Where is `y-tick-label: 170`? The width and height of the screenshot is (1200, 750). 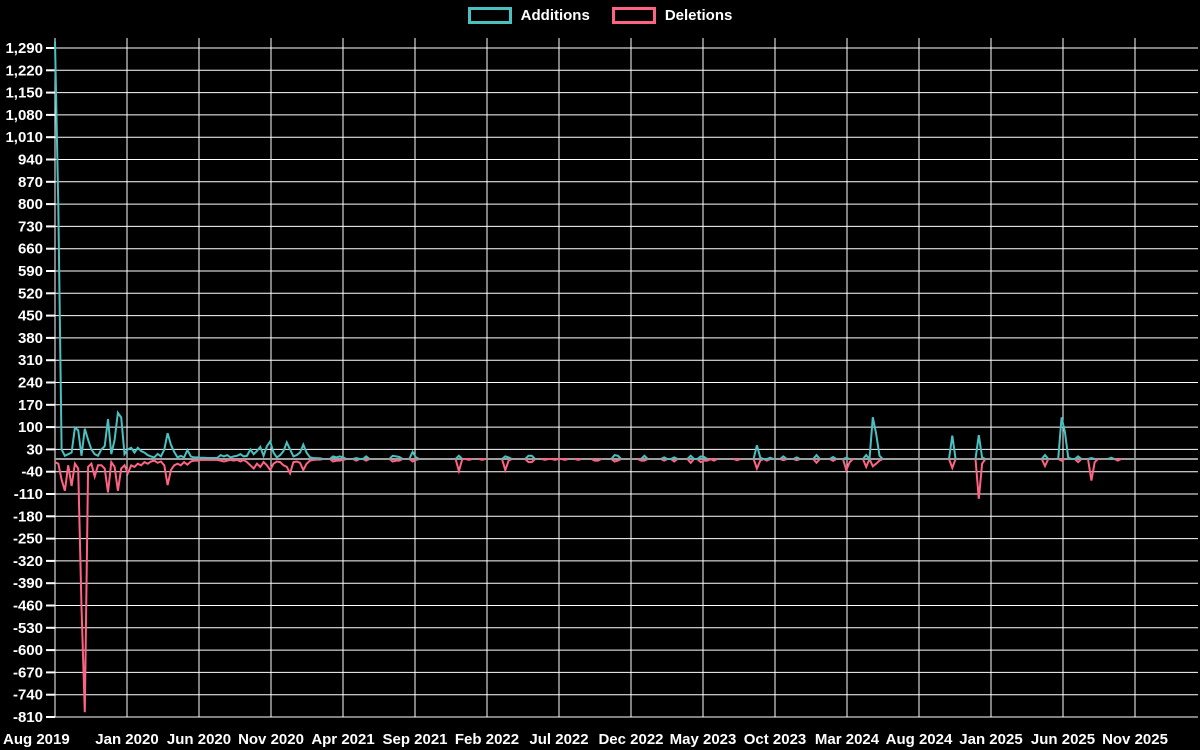
y-tick-label: 170 is located at coordinates (30, 405).